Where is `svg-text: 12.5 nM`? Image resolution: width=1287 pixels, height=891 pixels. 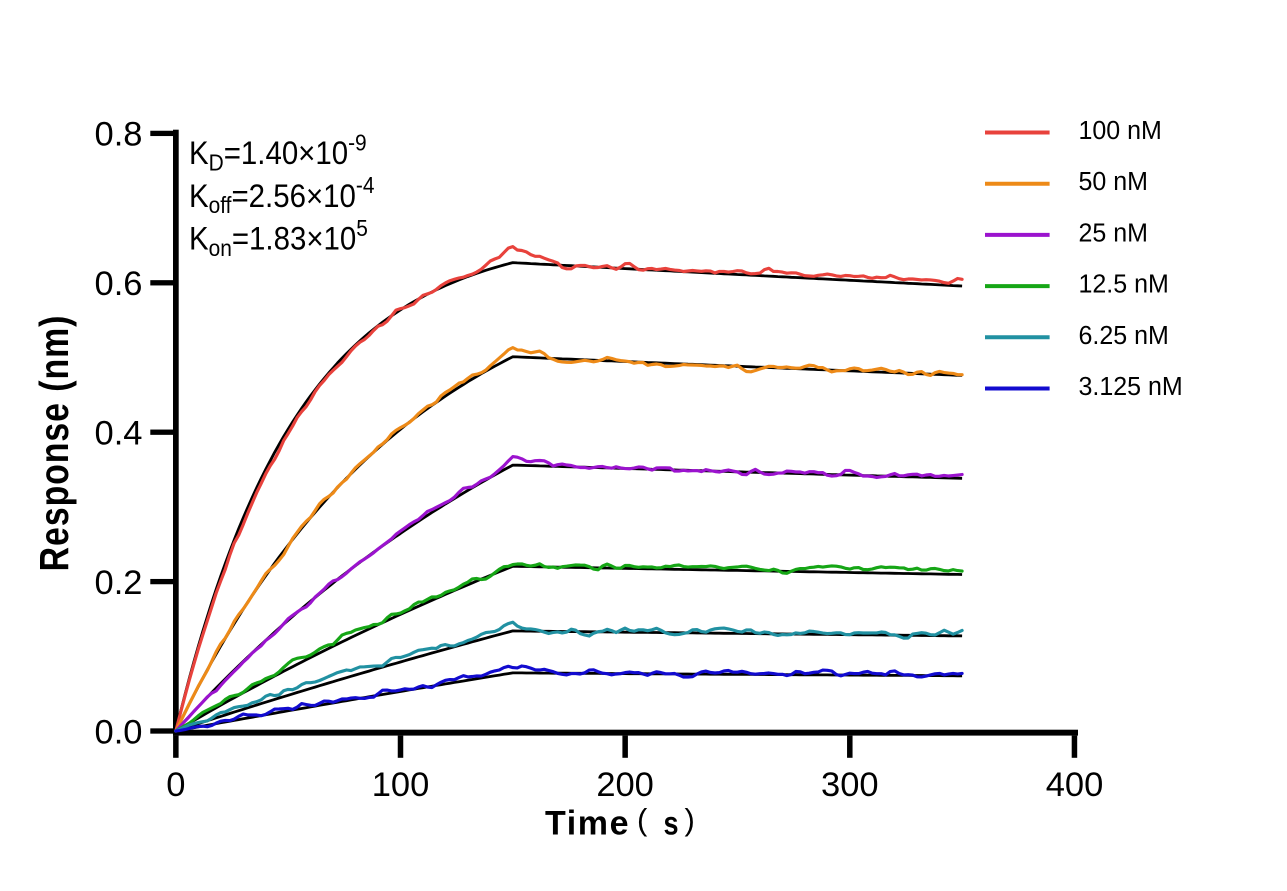 svg-text: 12.5 nM is located at coordinates (1124, 284).